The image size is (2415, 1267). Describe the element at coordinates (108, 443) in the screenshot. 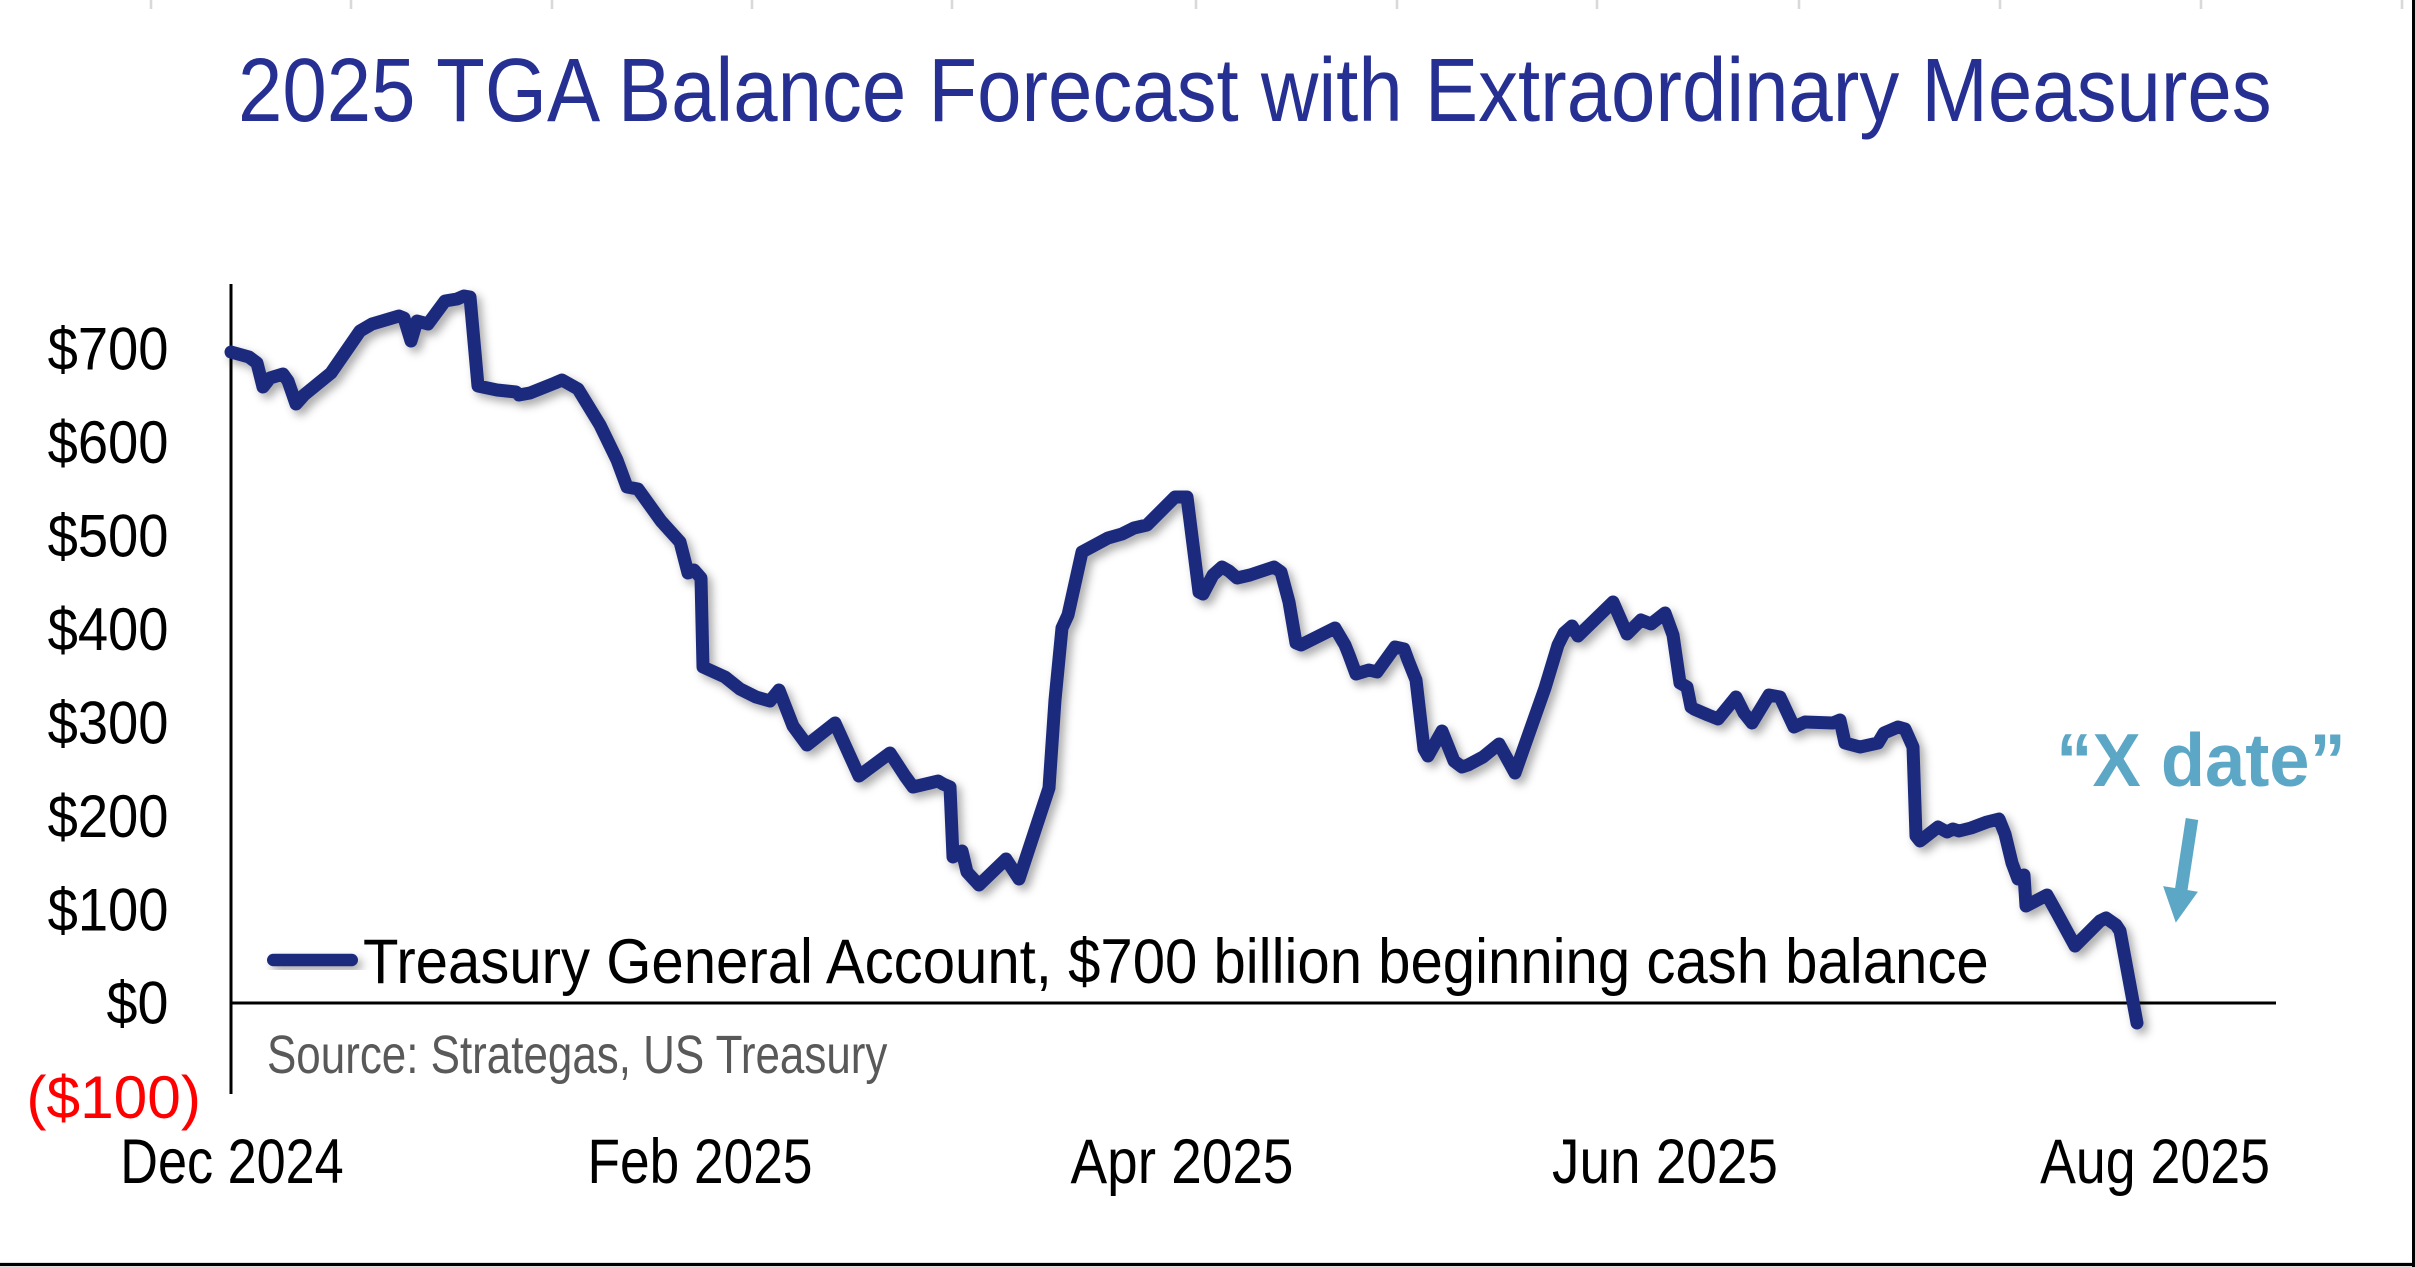

I see `svg-text: $600` at that location.